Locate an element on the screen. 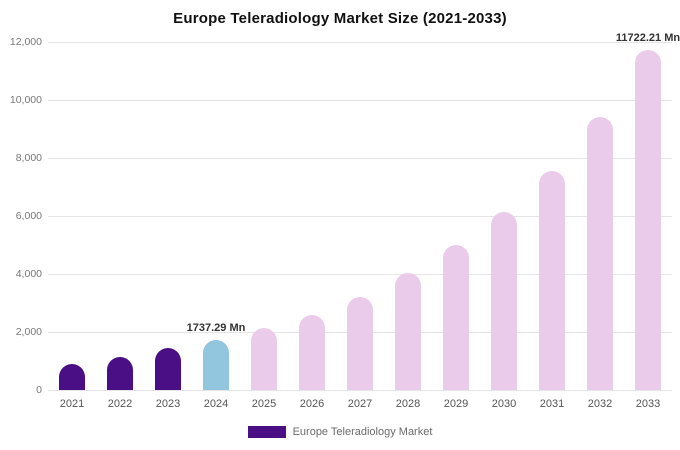 The image size is (680, 450). x-axis-label-2022: 2022 is located at coordinates (120, 404).